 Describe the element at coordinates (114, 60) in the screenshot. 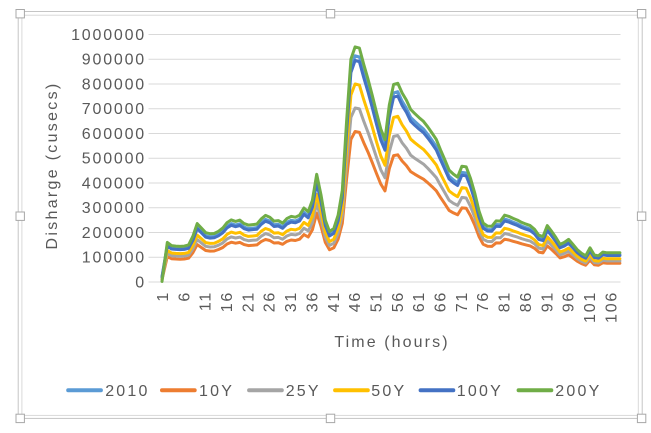

I see `svg-text: 900000` at that location.